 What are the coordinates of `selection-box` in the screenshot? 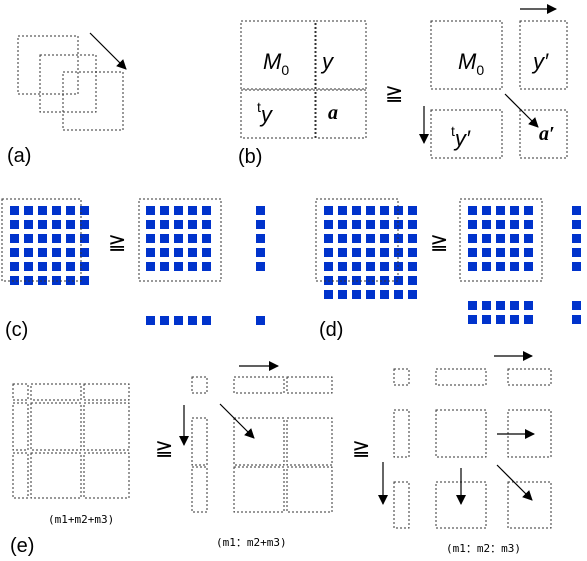 It's located at (41, 240).